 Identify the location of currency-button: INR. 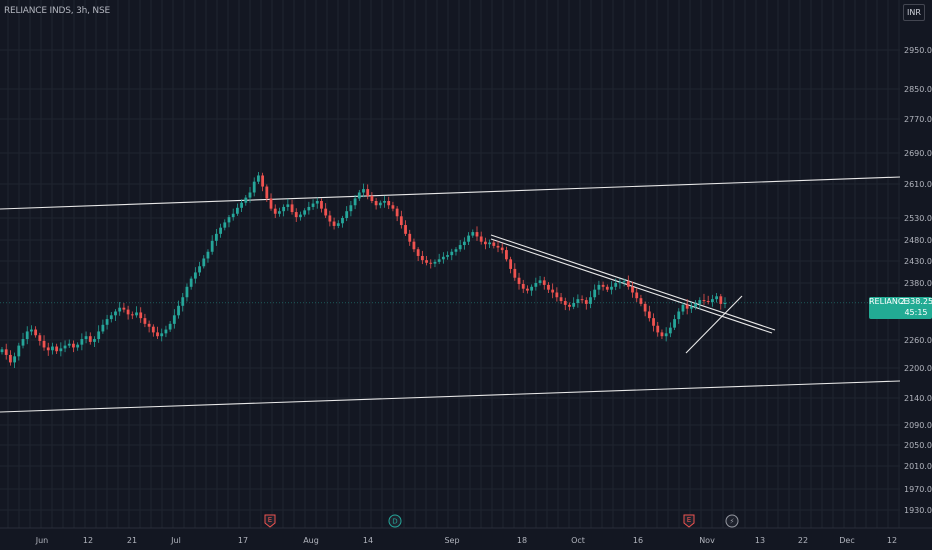
(914, 12).